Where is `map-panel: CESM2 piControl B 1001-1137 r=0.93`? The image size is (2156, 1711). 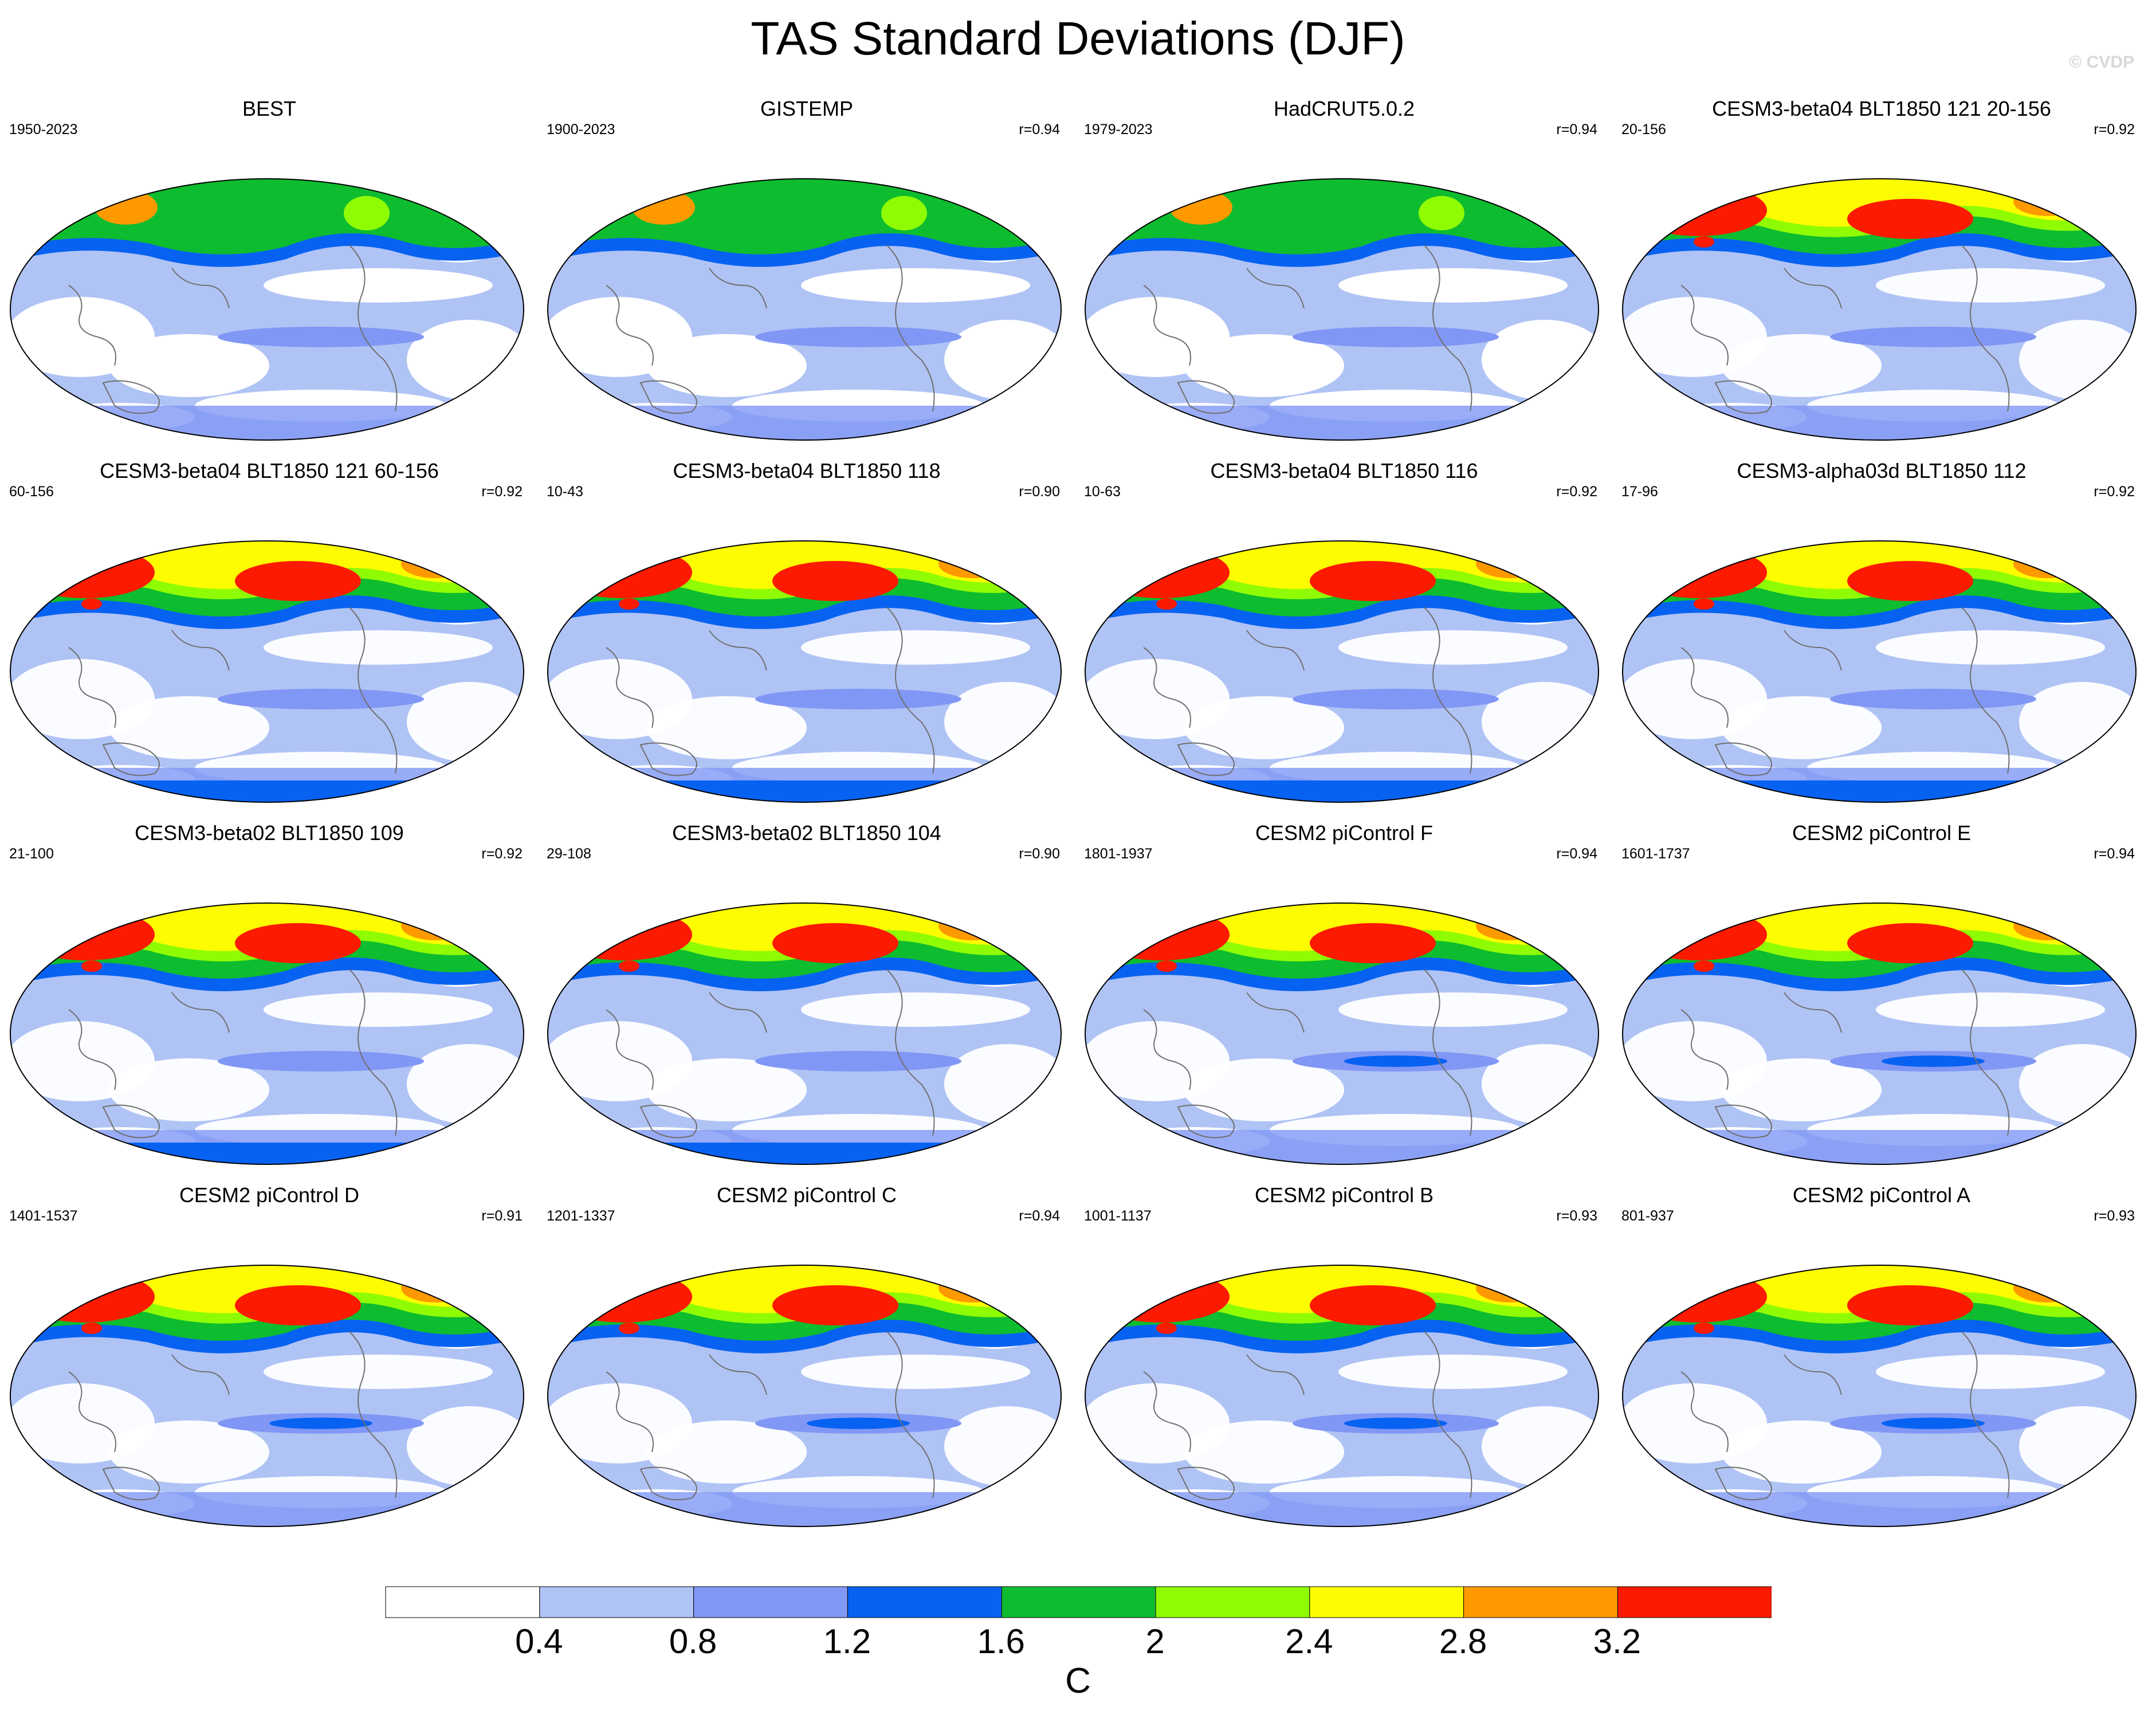 map-panel: CESM2 piControl B 1001-1137 r=0.93 is located at coordinates (1344, 1363).